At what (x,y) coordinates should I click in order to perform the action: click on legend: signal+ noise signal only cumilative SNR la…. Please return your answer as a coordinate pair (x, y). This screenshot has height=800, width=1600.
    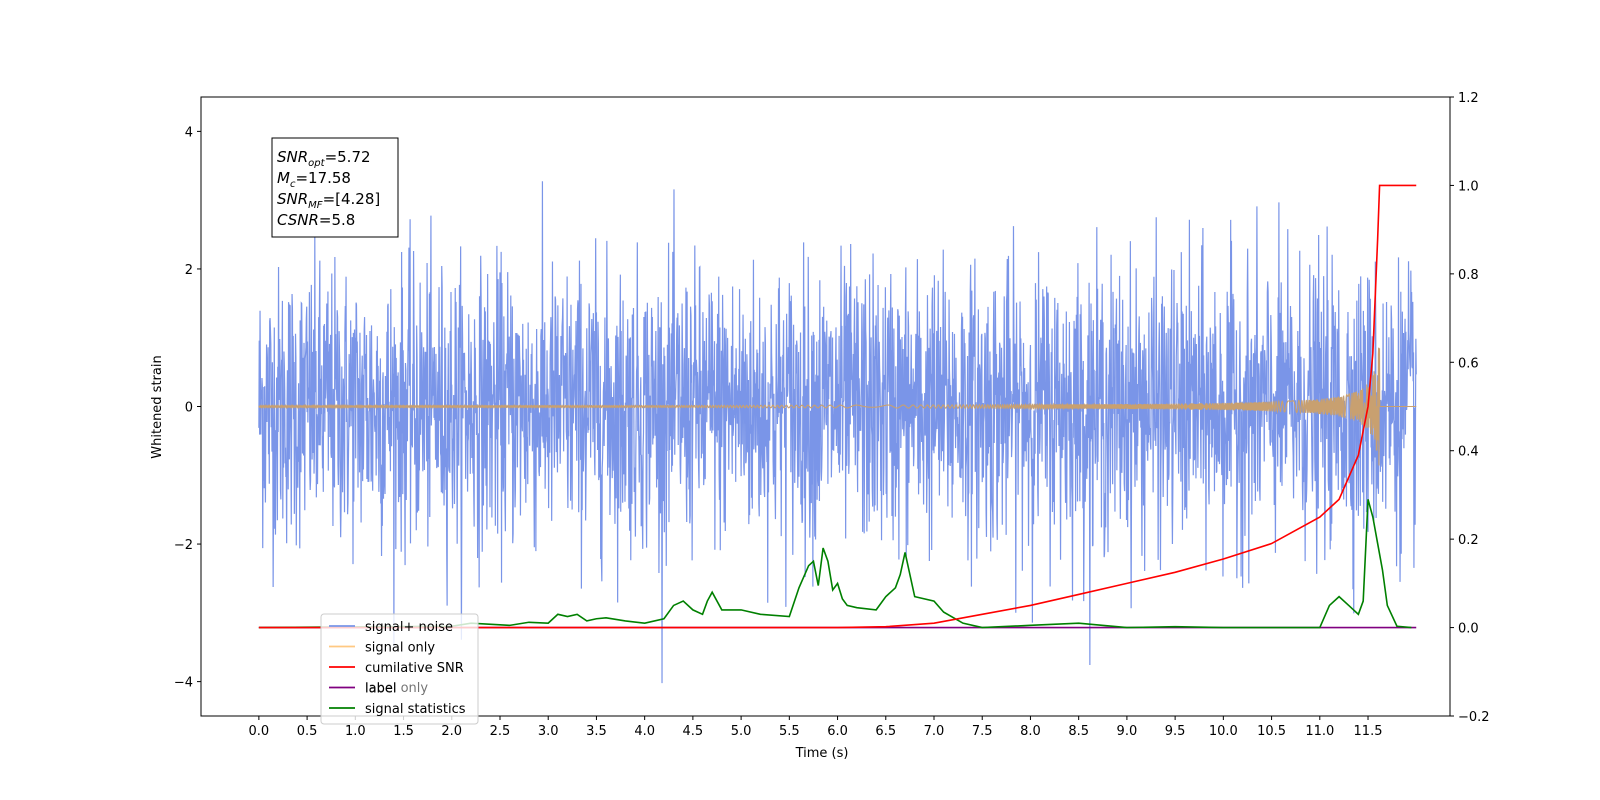
    Looking at the image, I should click on (399, 669).